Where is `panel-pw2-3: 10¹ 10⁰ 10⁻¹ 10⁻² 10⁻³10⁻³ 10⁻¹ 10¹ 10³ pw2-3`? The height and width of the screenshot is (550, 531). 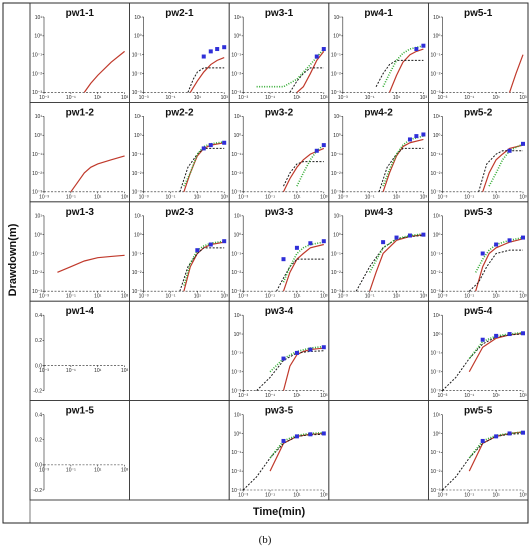
panel-pw2-3: 10¹ 10⁰ 10⁻¹ 10⁻² 10⁻³10⁻³ 10⁻¹ 10¹ 10³ pw2-3 is located at coordinates (180, 253).